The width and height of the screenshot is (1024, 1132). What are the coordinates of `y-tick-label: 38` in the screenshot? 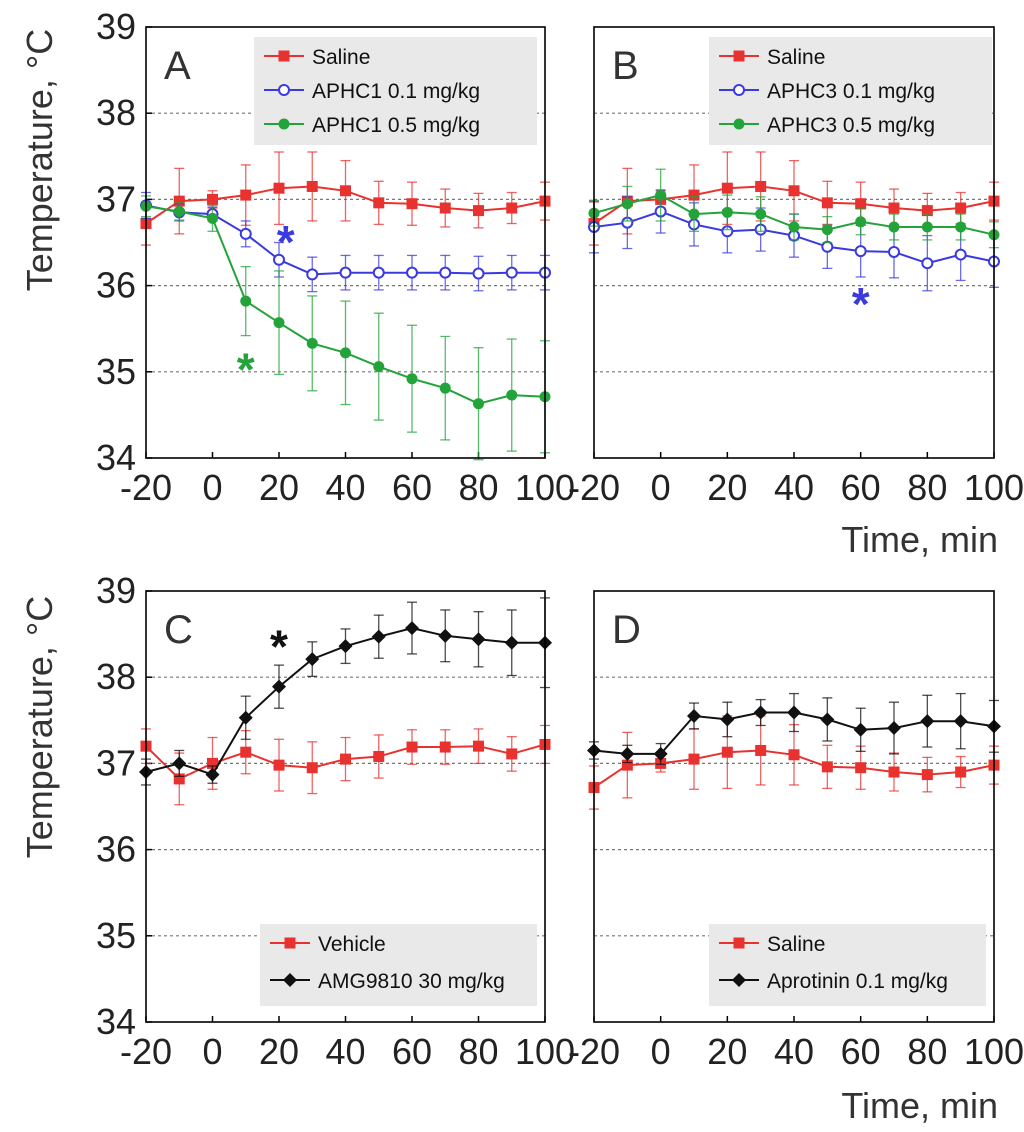 It's located at (116, 676).